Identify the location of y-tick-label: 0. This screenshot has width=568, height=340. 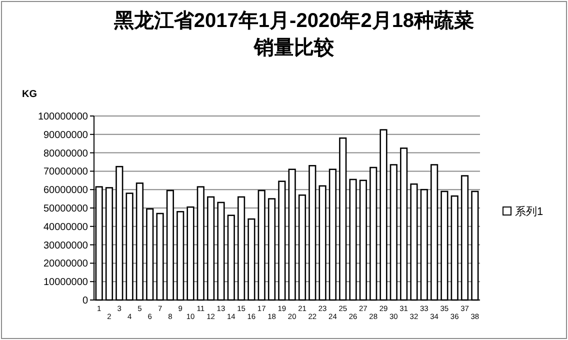
(85, 301).